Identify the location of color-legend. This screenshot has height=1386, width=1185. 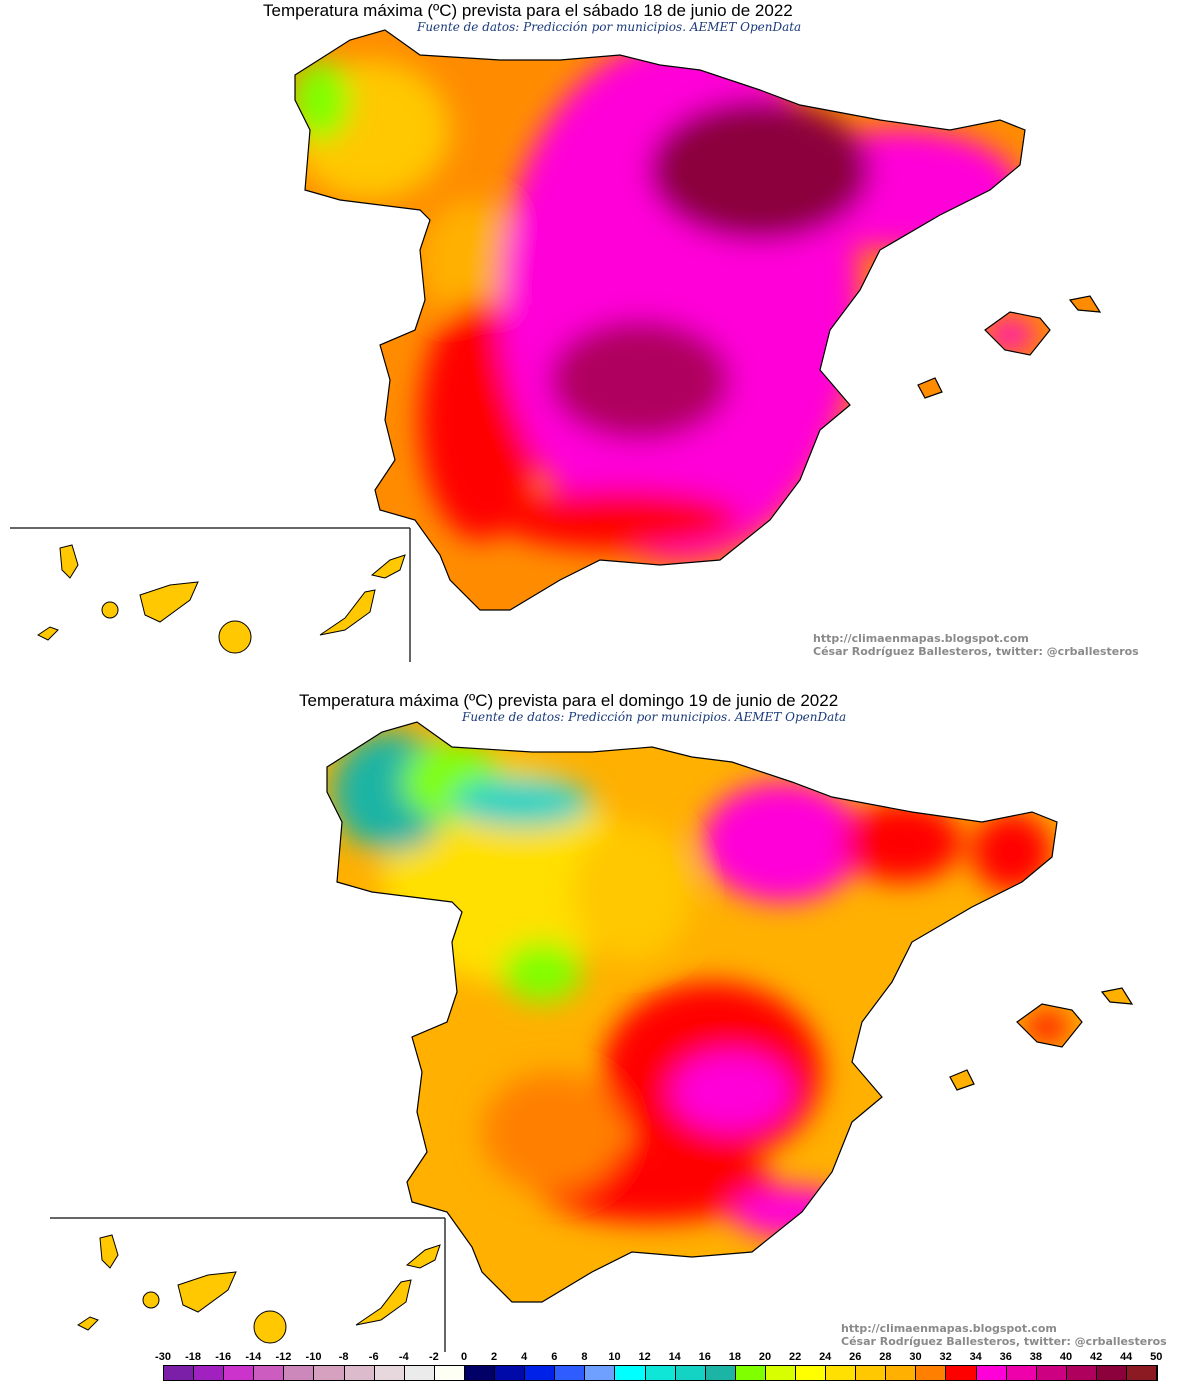
(661, 1373).